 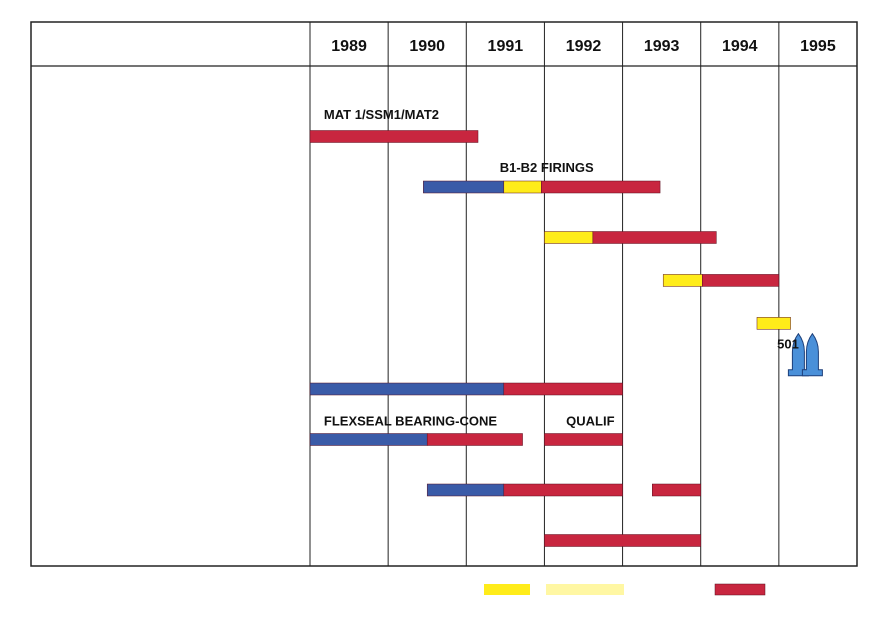 What do you see at coordinates (740, 46) in the screenshot?
I see `year-label: 1994` at bounding box center [740, 46].